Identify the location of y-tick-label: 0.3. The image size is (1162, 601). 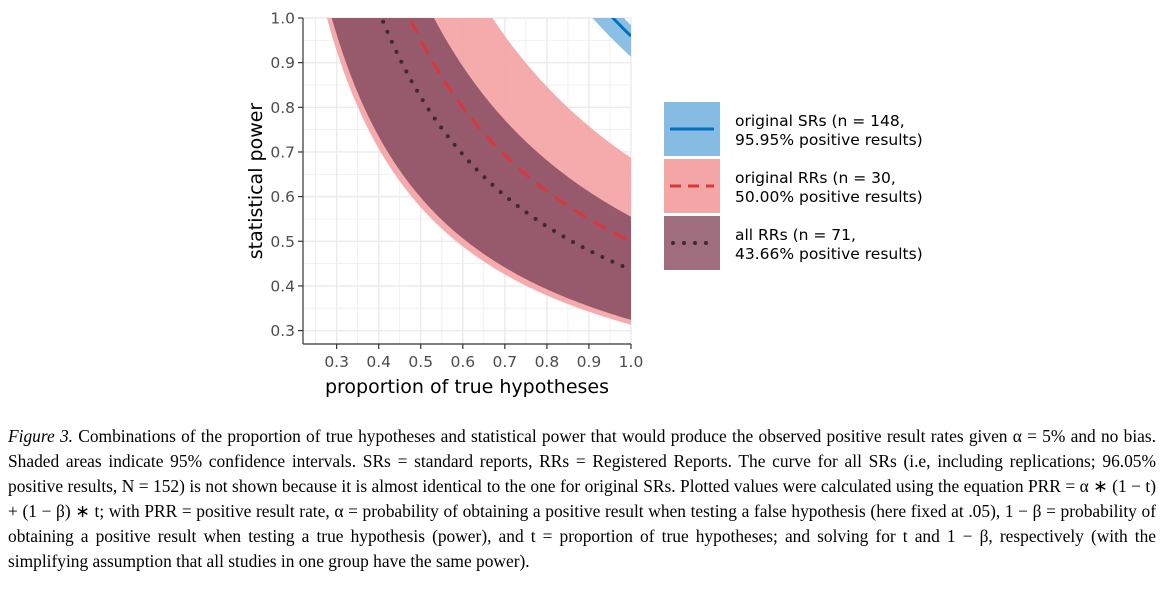
(282, 331).